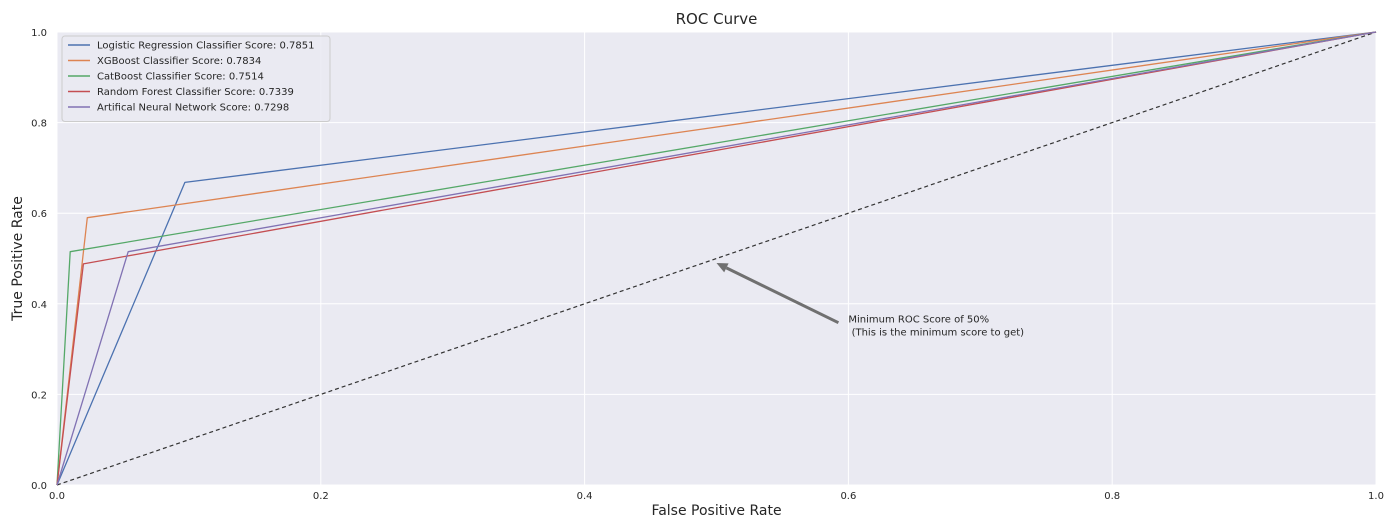 This screenshot has width=1390, height=521. What do you see at coordinates (193, 108) in the screenshot?
I see `legend-label: Artifical Neural Network Score: 0.7298` at bounding box center [193, 108].